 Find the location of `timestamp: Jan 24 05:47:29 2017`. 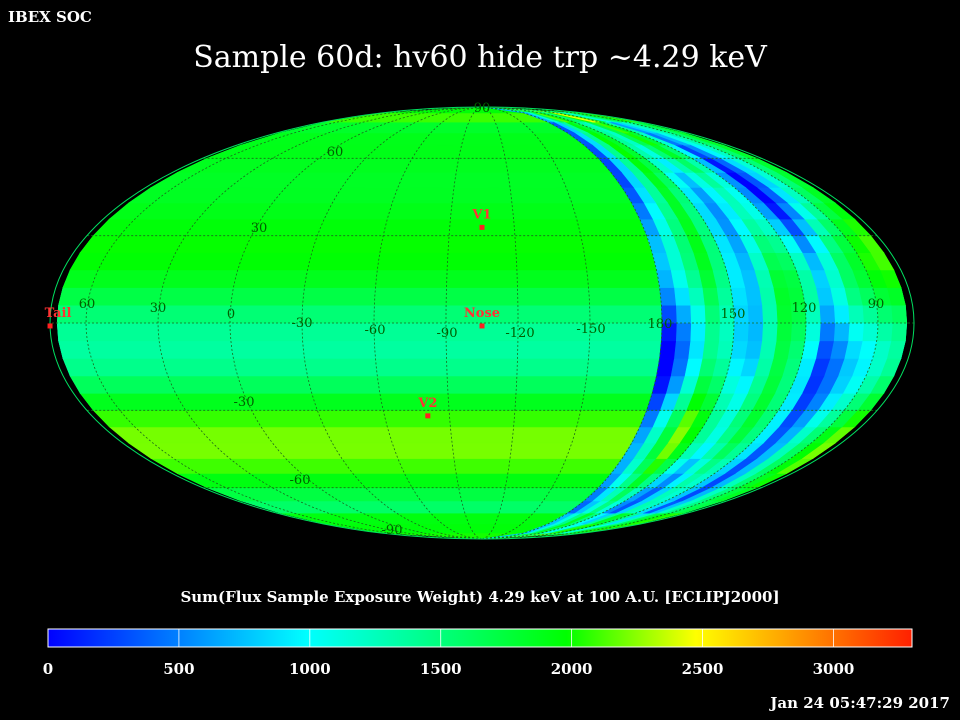

timestamp: Jan 24 05:47:29 2017 is located at coordinates (860, 703).